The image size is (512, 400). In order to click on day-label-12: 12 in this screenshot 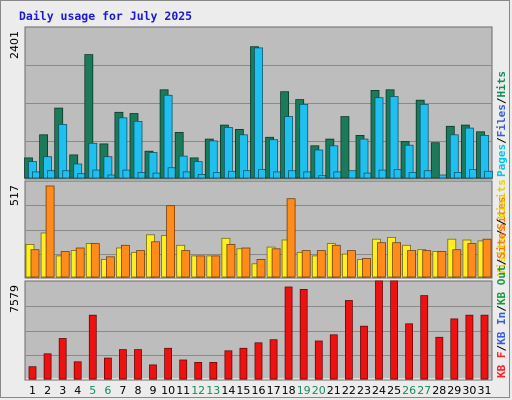, I will do `click(198, 390)`.